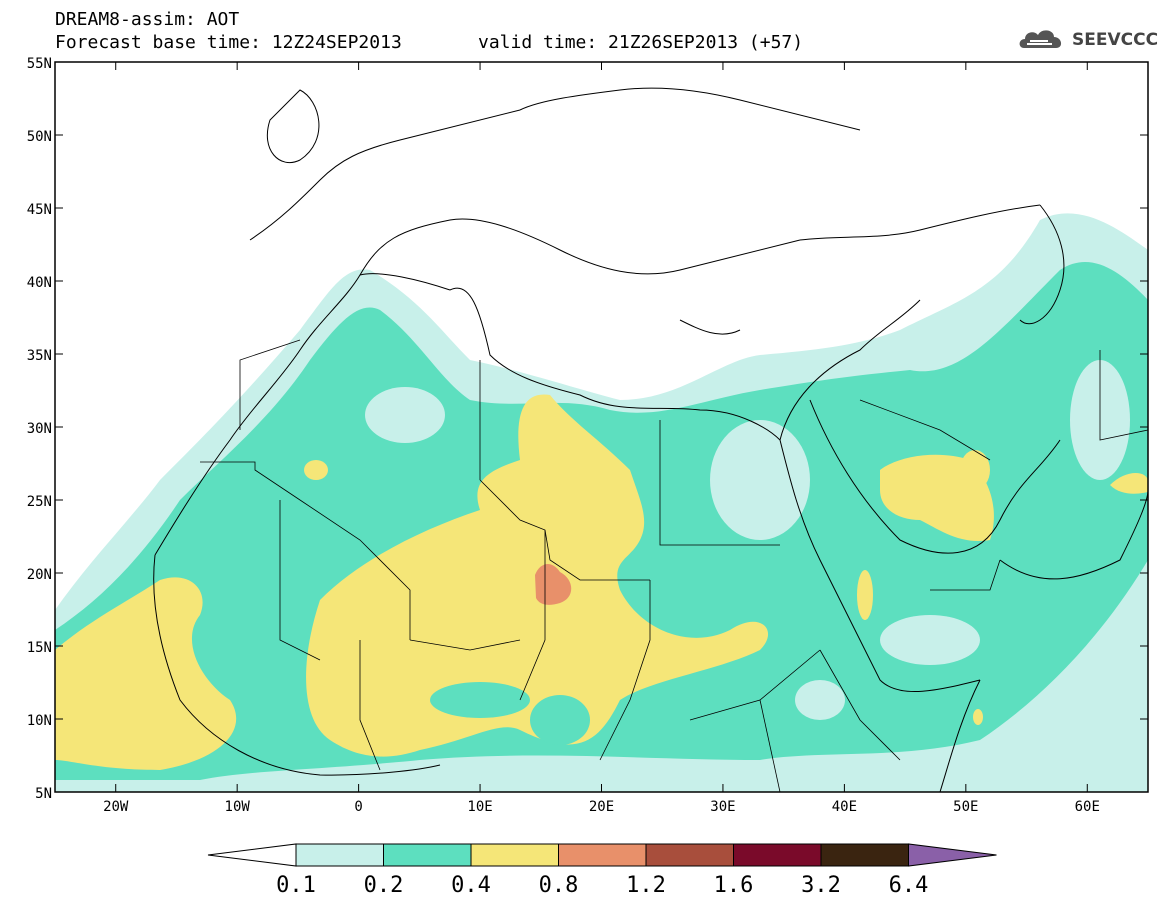 This screenshot has height=905, width=1165. I want to click on colorbar-label: 6.4, so click(909, 885).